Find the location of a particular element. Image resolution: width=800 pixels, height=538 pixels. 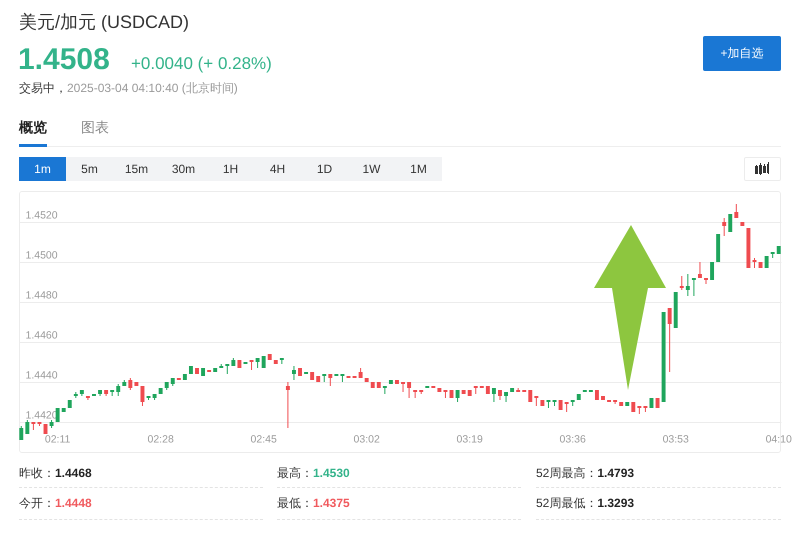

x-tick-label: 02:28 is located at coordinates (161, 440).